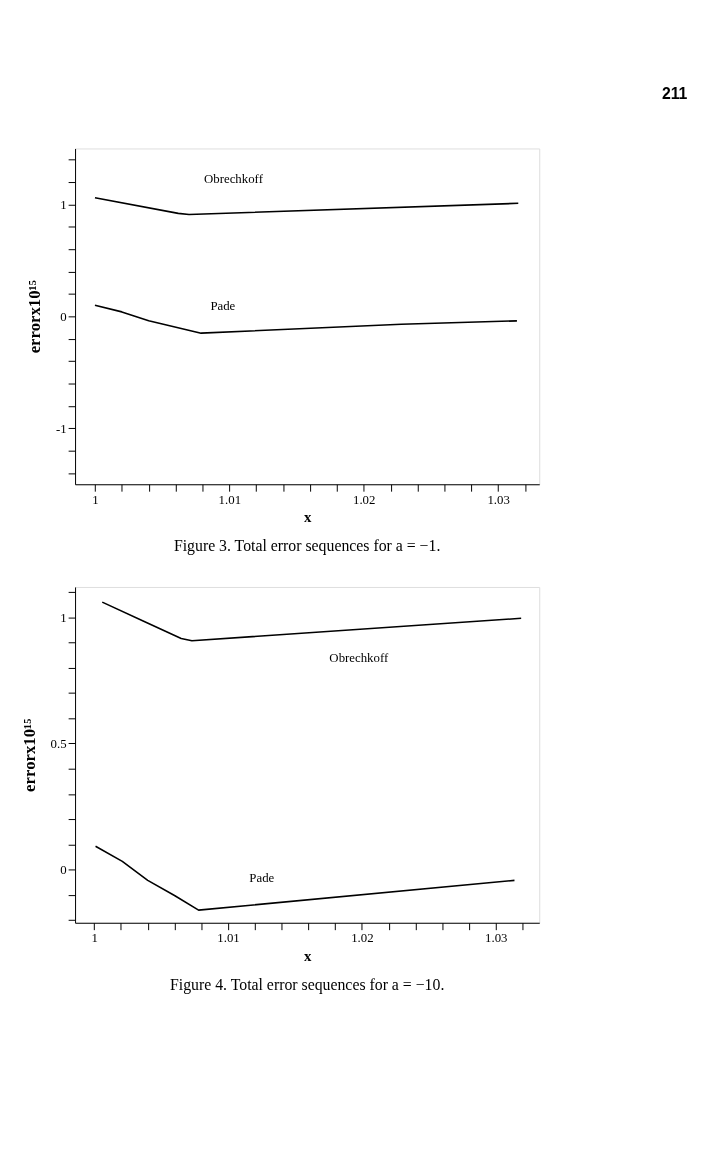 The image size is (718, 1171). I want to click on text: Figure 4. Total error sequences for a = −10., so click(307, 984).